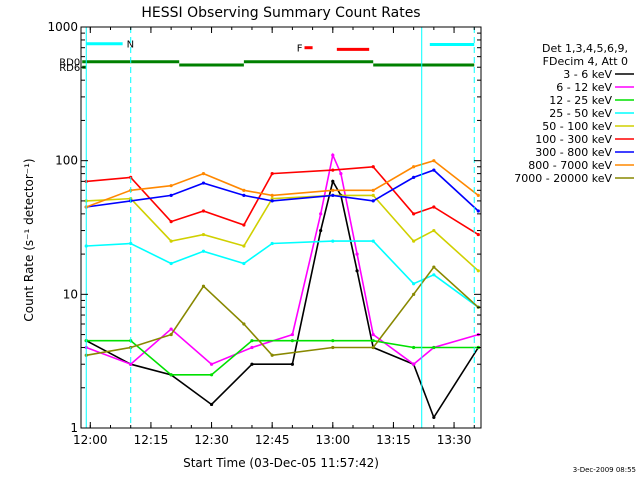 This screenshot has height=480, width=640. I want to click on x-tick-label: 12:30, so click(211, 440).